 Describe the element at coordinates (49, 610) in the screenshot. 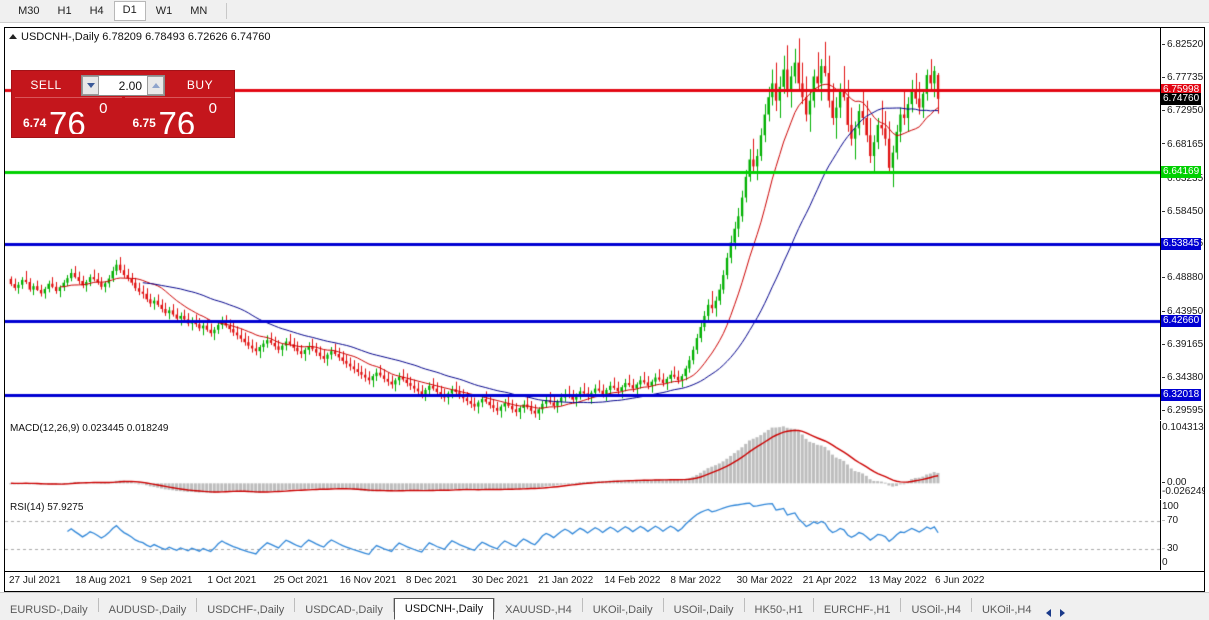

I see `tab-eurusd-daily: EURUSD-,Daily` at that location.